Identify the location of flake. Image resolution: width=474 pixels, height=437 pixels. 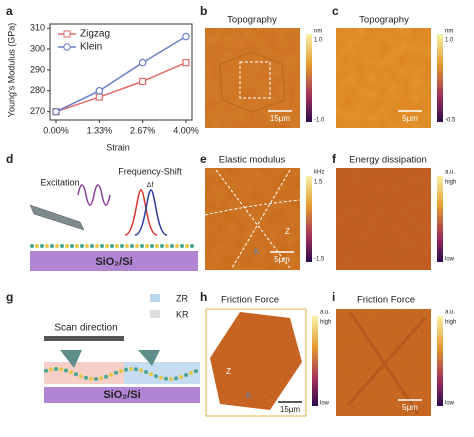
(256, 361).